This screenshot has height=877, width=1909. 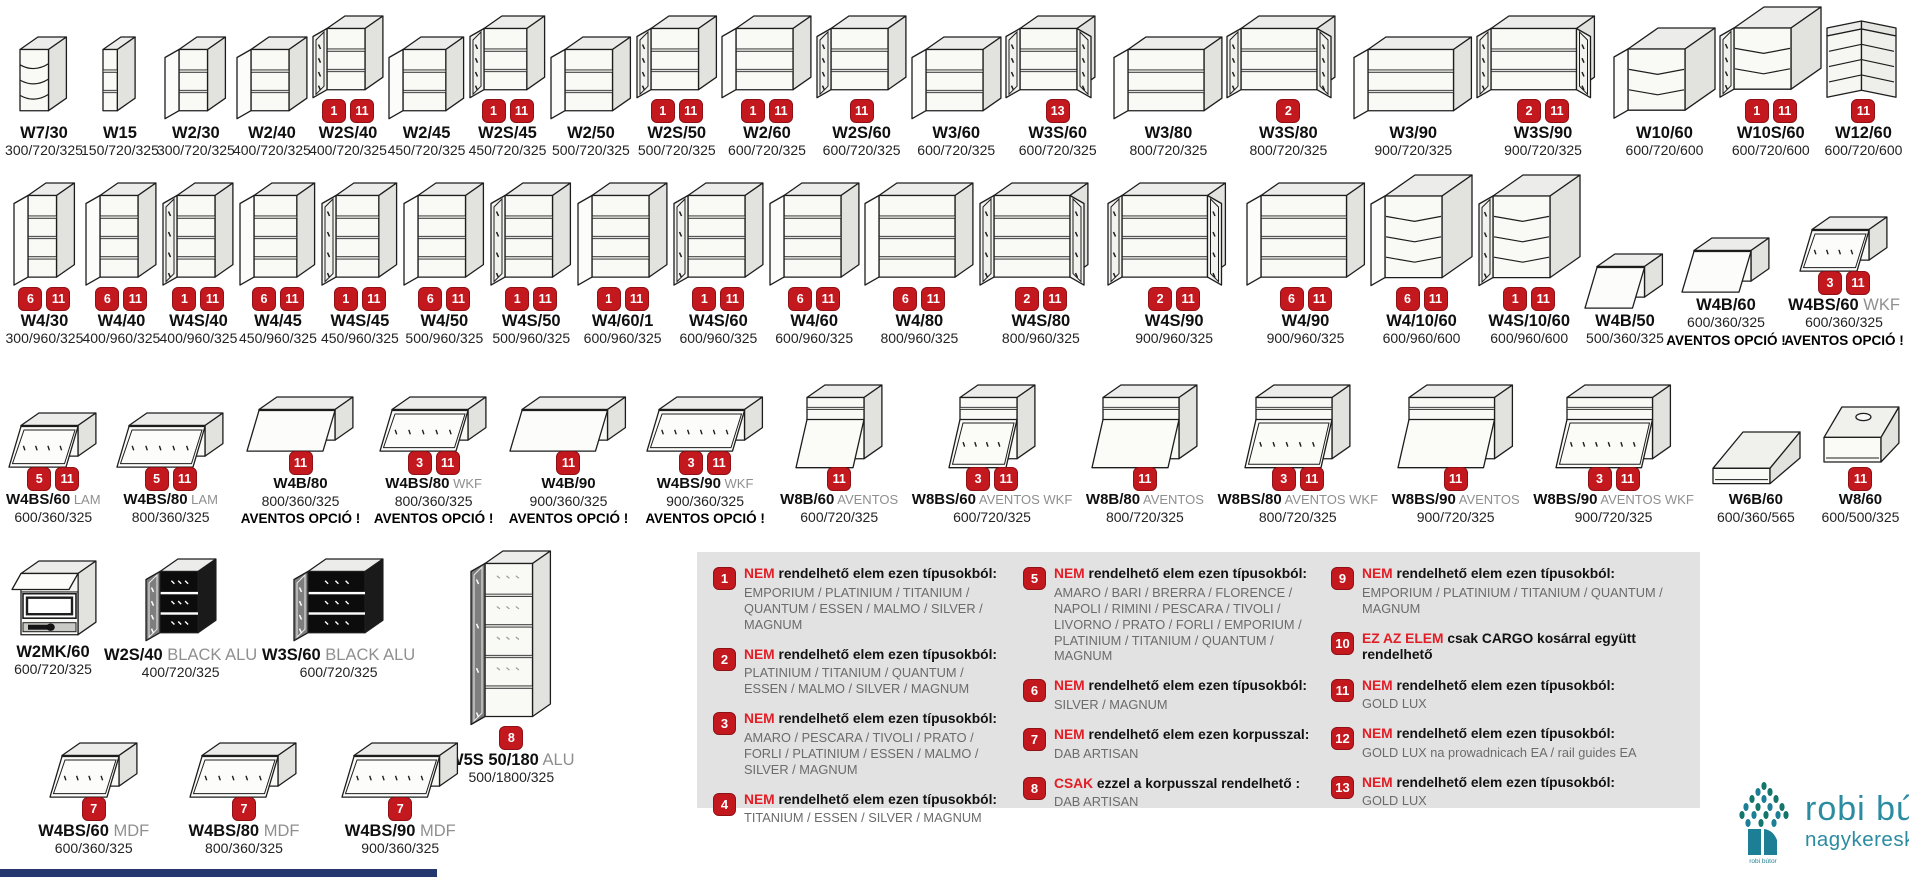 I want to click on cabinet-code: W4/45, so click(x=278, y=321).